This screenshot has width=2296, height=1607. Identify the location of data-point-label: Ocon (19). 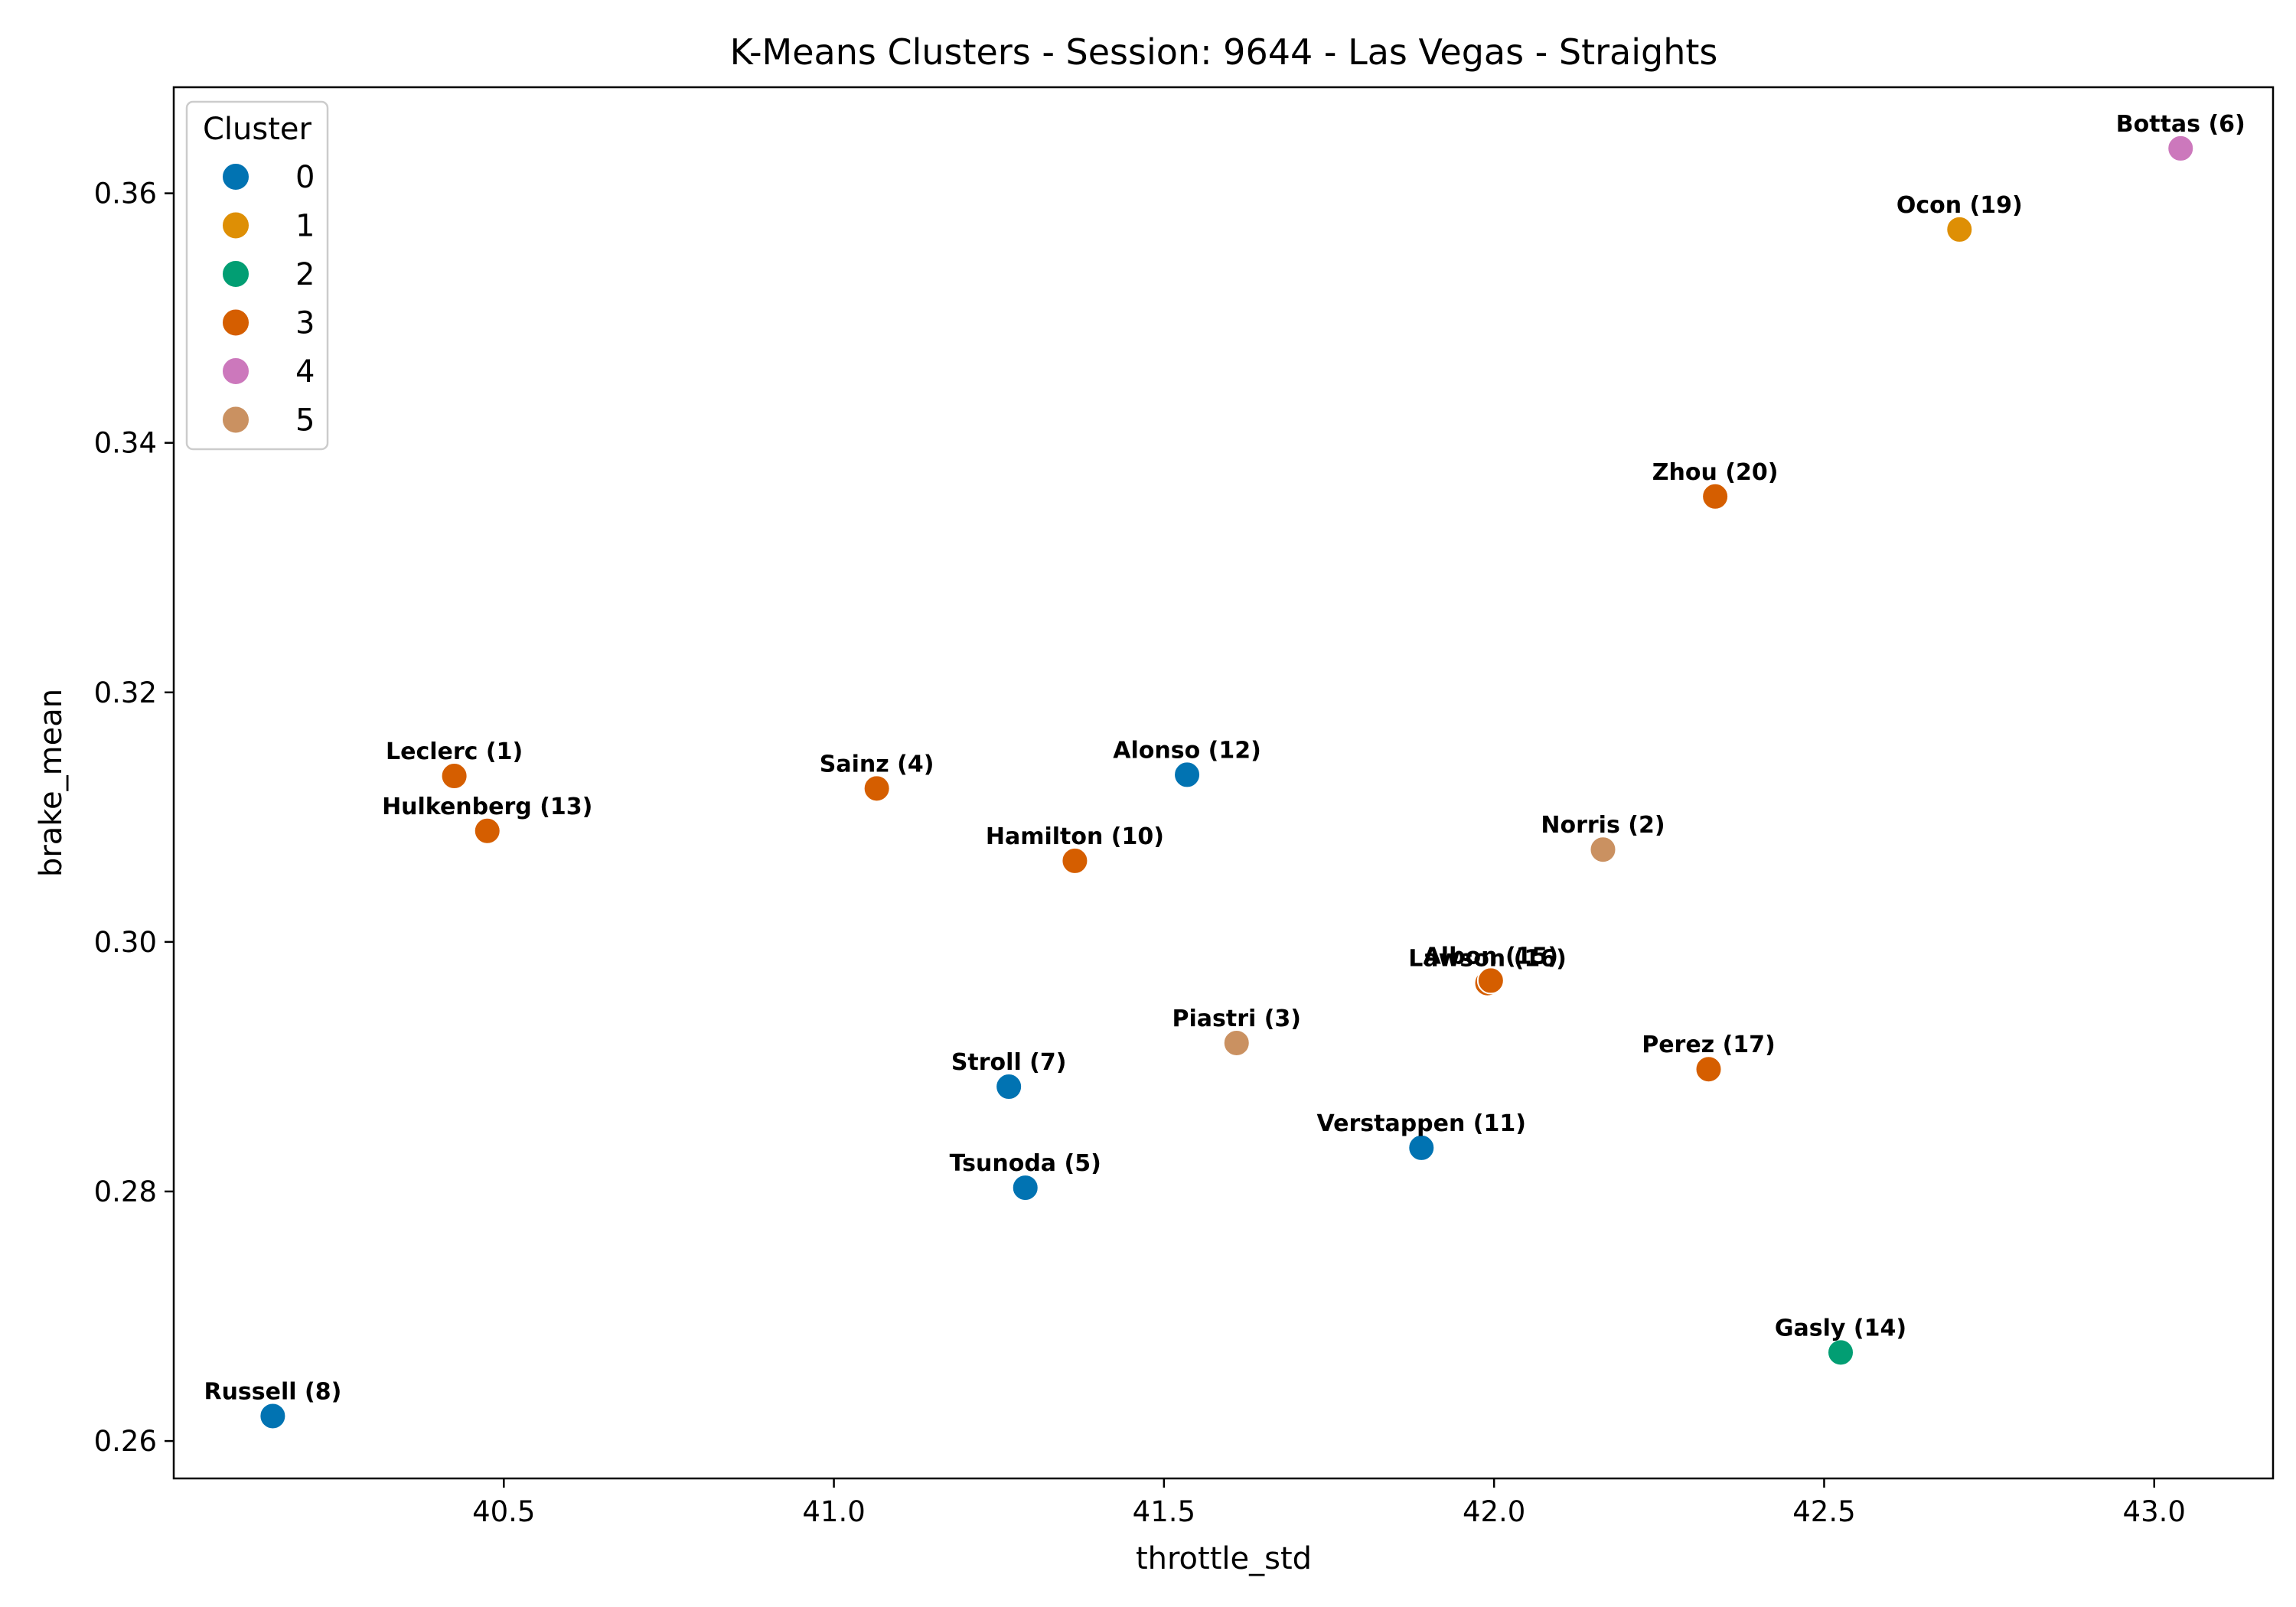
(1959, 206).